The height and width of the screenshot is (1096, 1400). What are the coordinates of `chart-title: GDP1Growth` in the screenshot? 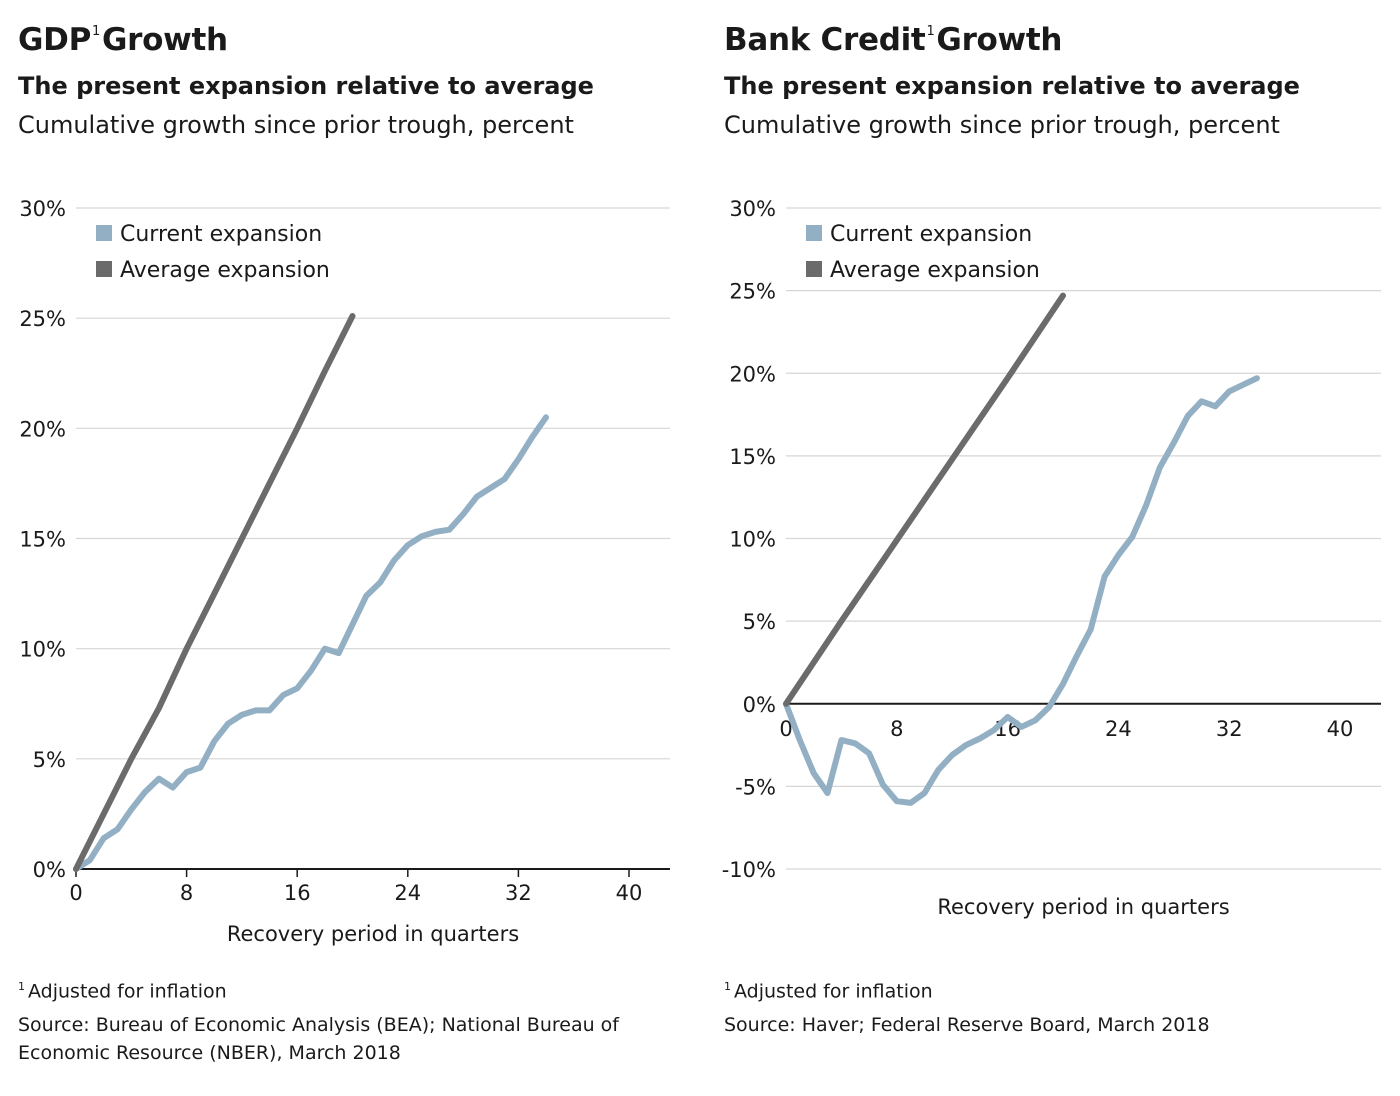 It's located at (123, 40).